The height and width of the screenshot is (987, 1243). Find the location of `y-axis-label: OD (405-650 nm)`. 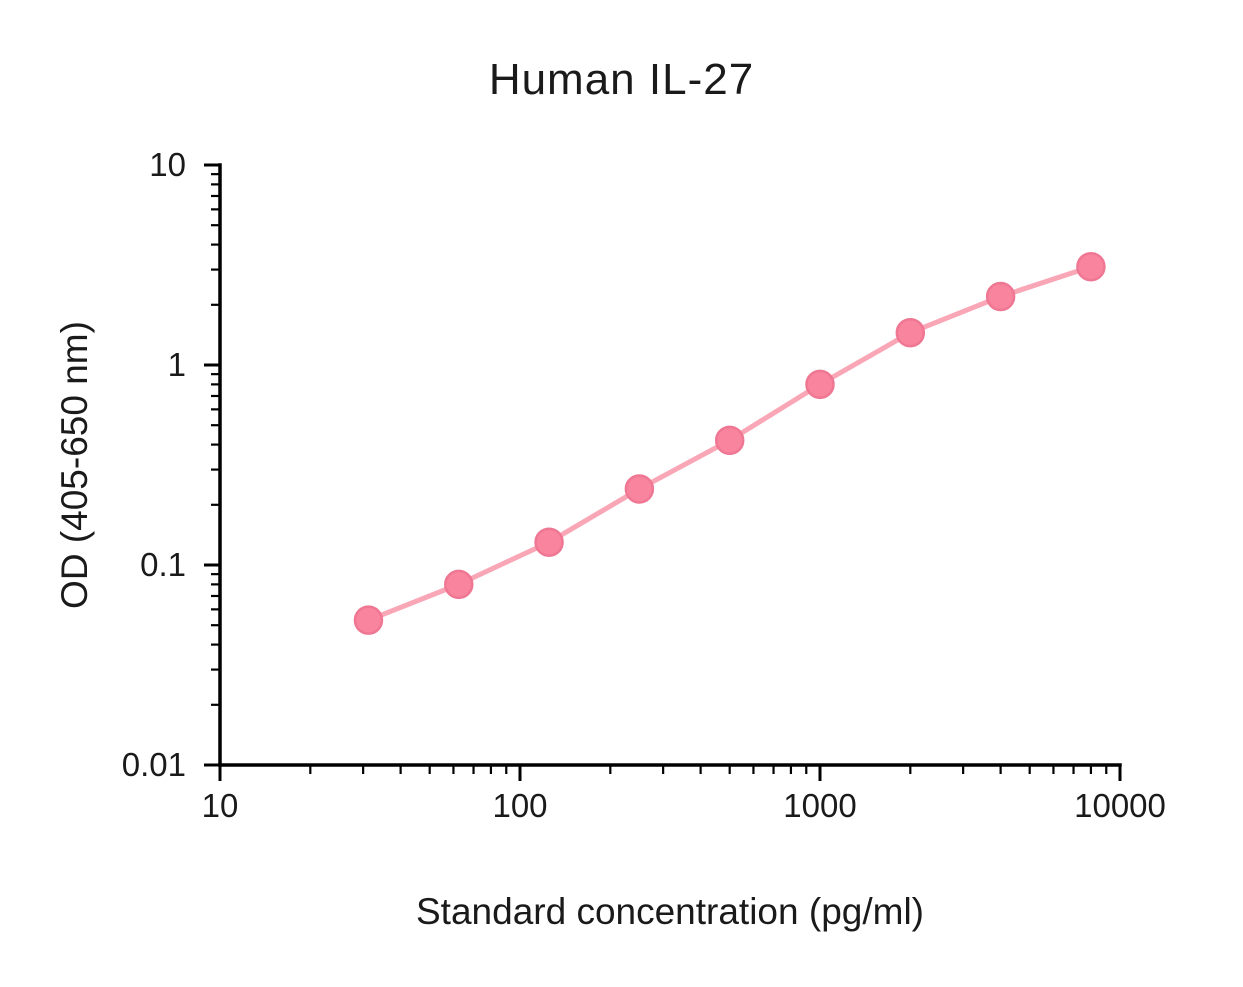

y-axis-label: OD (405-650 nm) is located at coordinates (74, 465).